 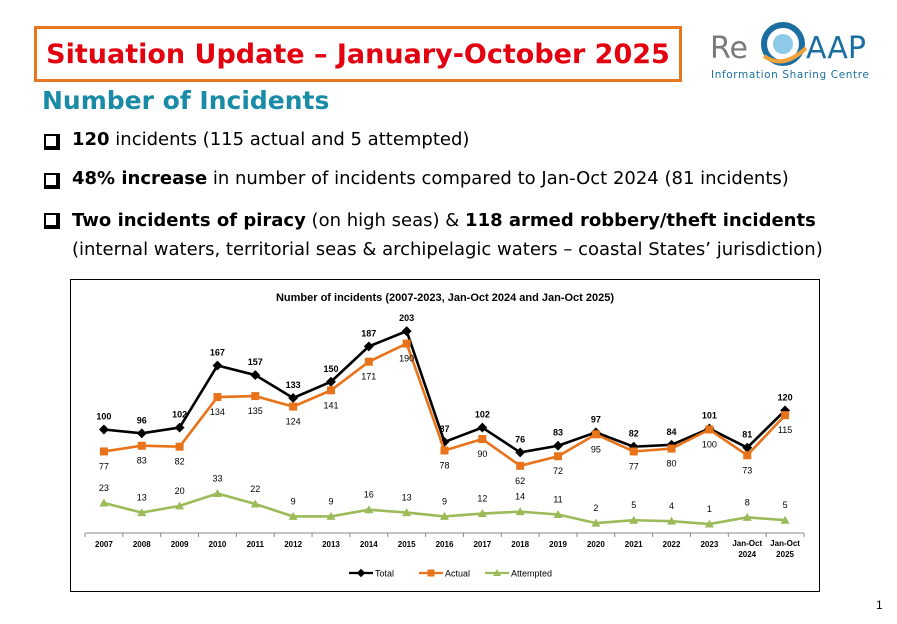 I want to click on data-label-attempted: 23, so click(x=104, y=488).